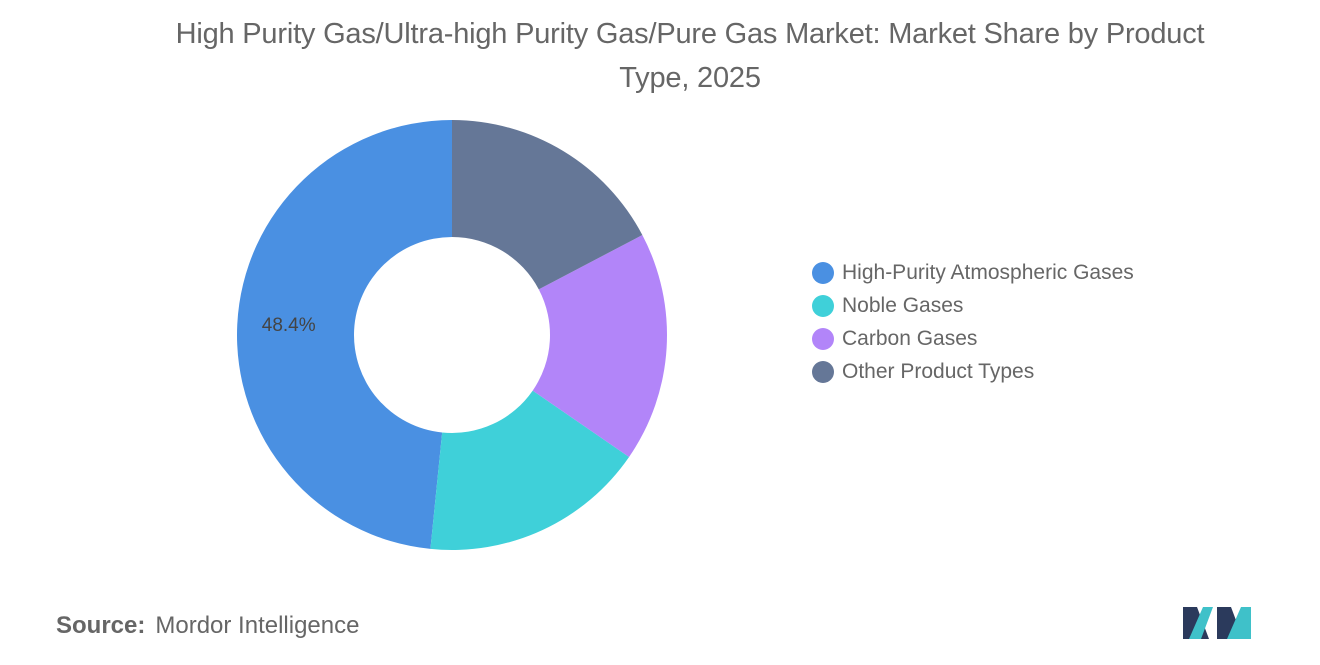 This screenshot has width=1320, height=665. I want to click on logo-shape-end, so click(1239, 623).